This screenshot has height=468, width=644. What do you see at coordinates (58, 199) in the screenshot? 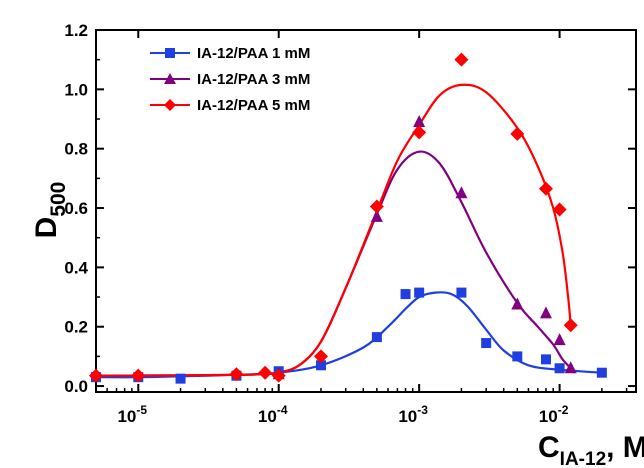
I see `y-axis-label-sub: 500` at bounding box center [58, 199].